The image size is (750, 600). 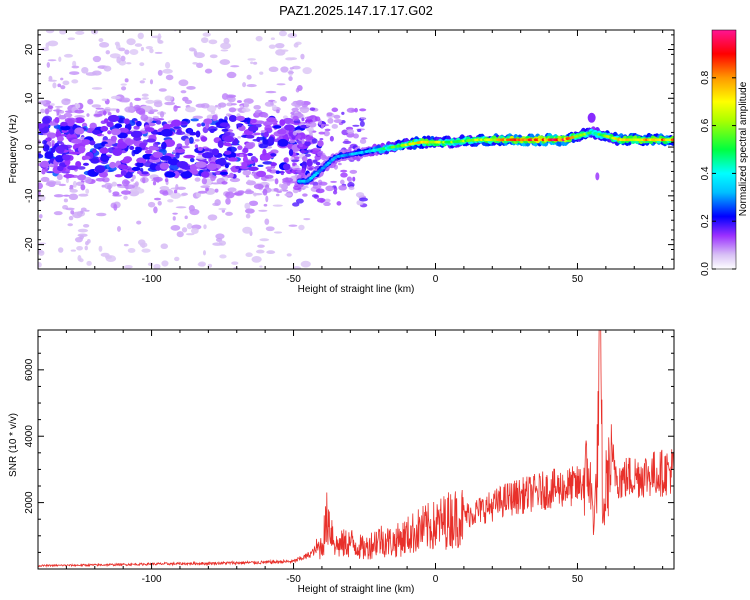 I want to click on y-tick-label: 10, so click(x=29, y=98).